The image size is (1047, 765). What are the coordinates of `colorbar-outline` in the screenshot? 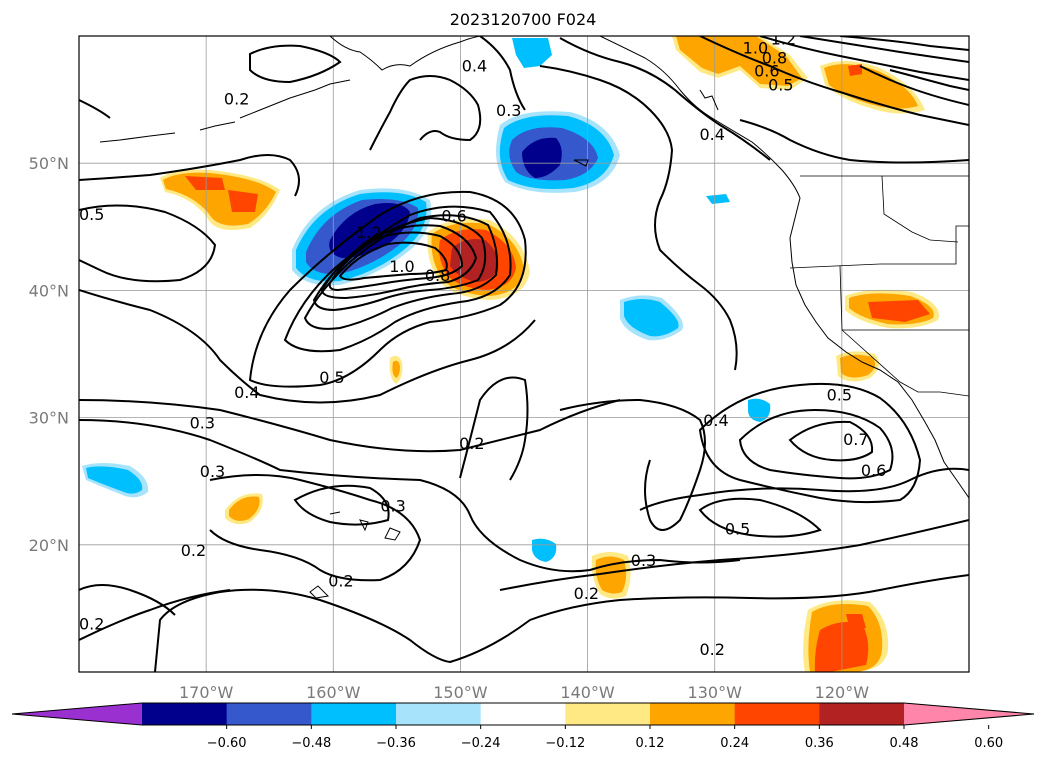 It's located at (523, 714).